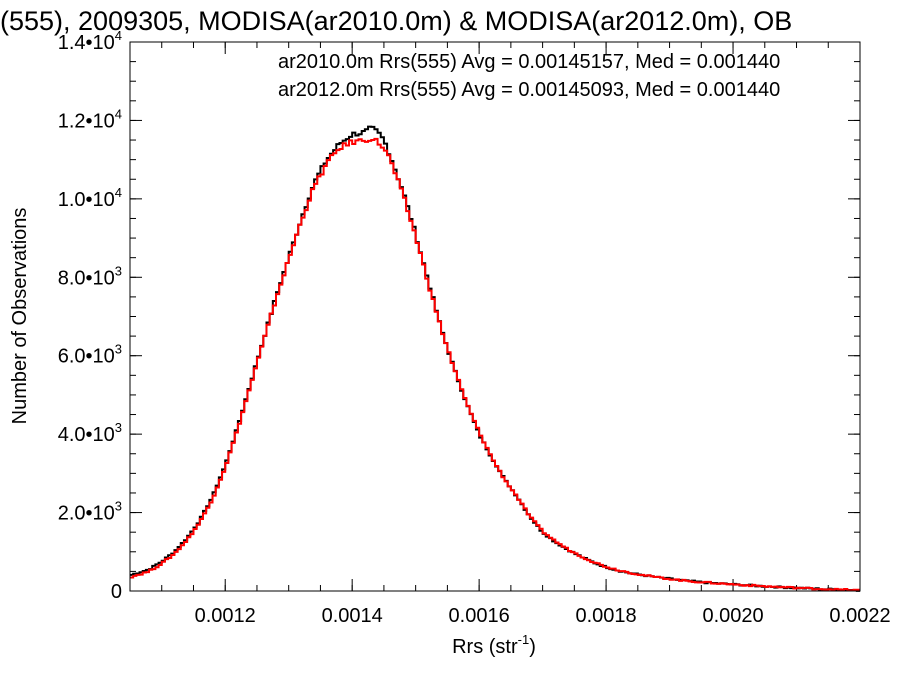 This screenshot has width=900, height=675. Describe the element at coordinates (494, 645) in the screenshot. I see `x-axis-label: Rrs (str-1)` at that location.